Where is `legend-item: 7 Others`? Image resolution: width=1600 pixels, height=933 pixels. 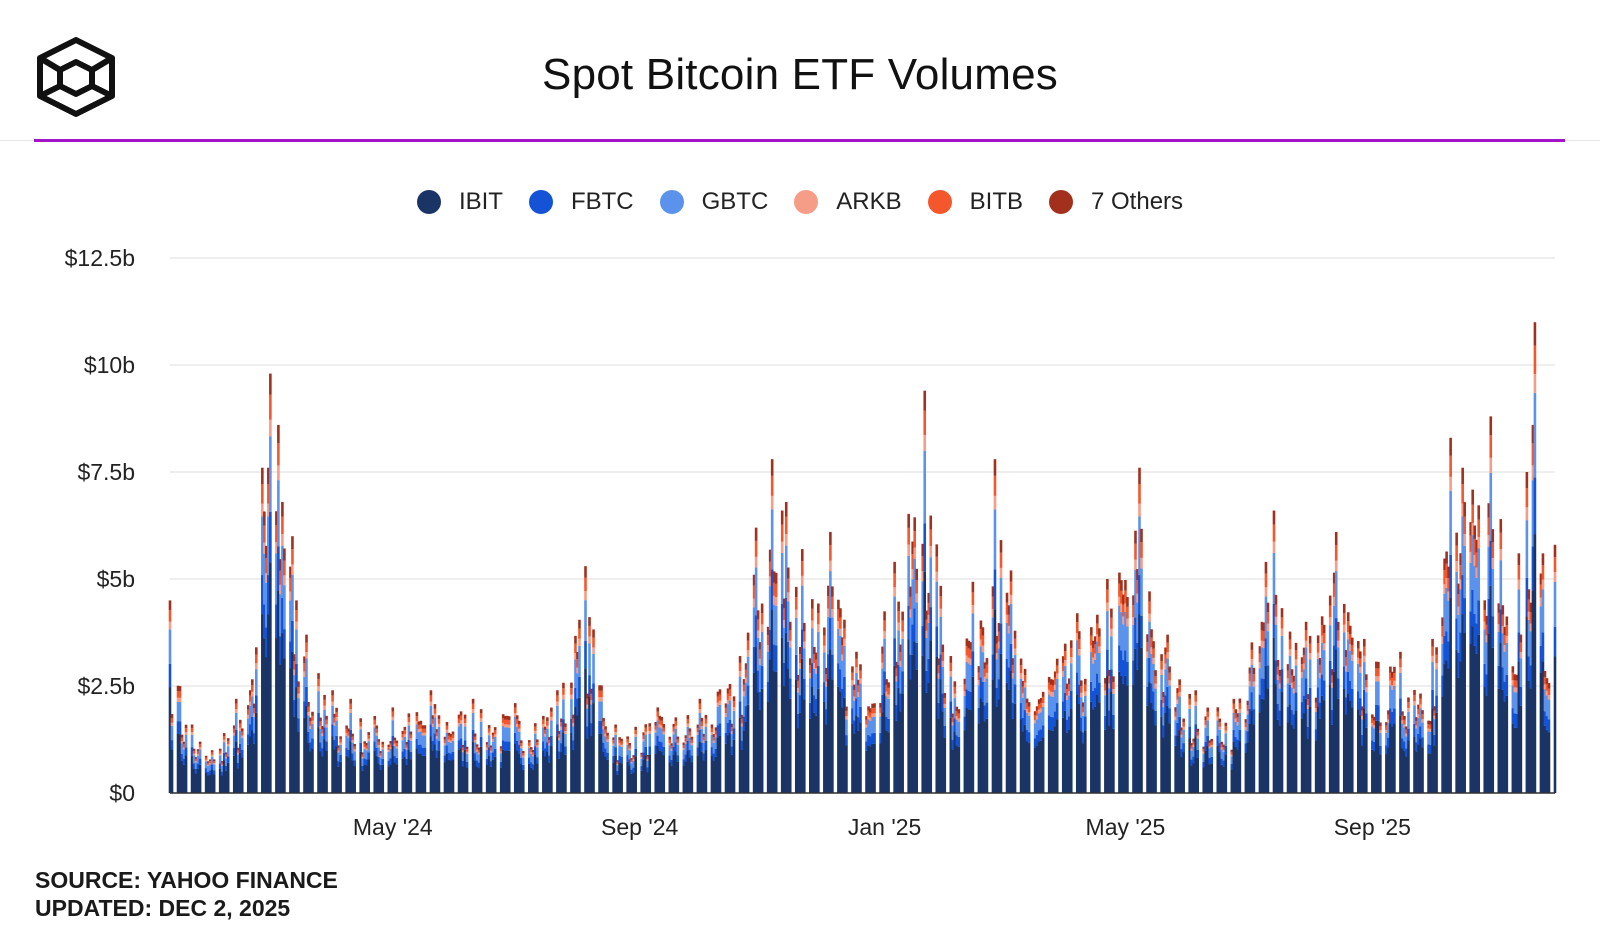
legend-item: 7 Others is located at coordinates (1116, 202).